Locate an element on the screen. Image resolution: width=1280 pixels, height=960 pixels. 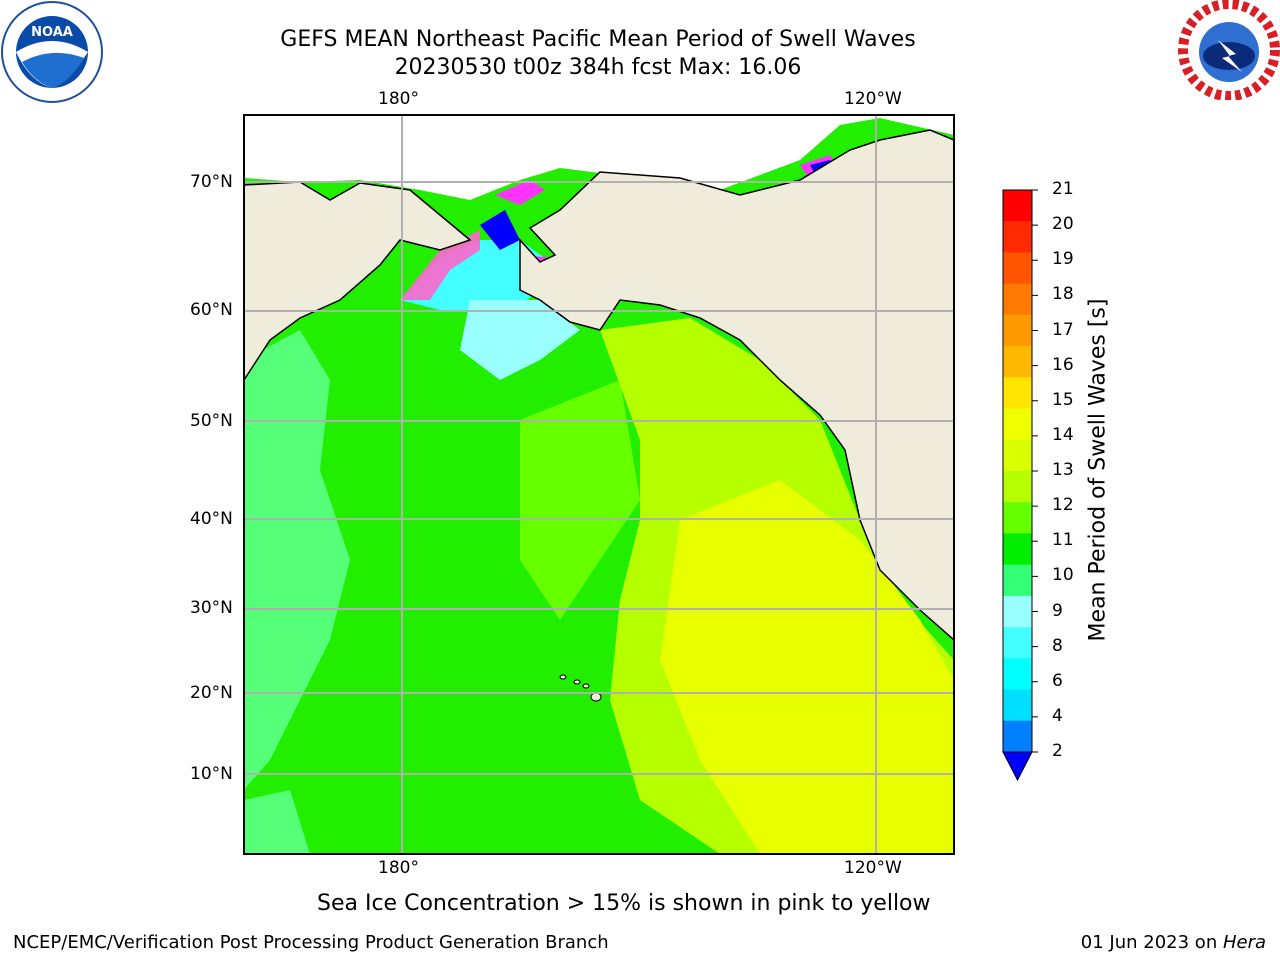
colorbar-tick-label: 13 is located at coordinates (1063, 470).